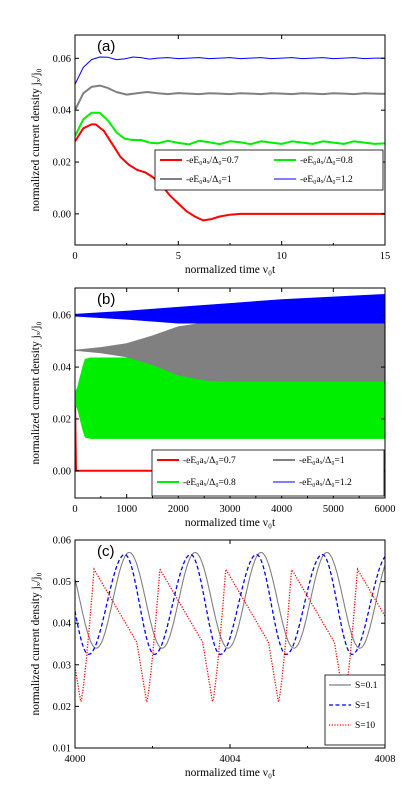 This screenshot has height=799, width=415. I want to click on legend: S=0.1 S=1 S=10, so click(355, 710).